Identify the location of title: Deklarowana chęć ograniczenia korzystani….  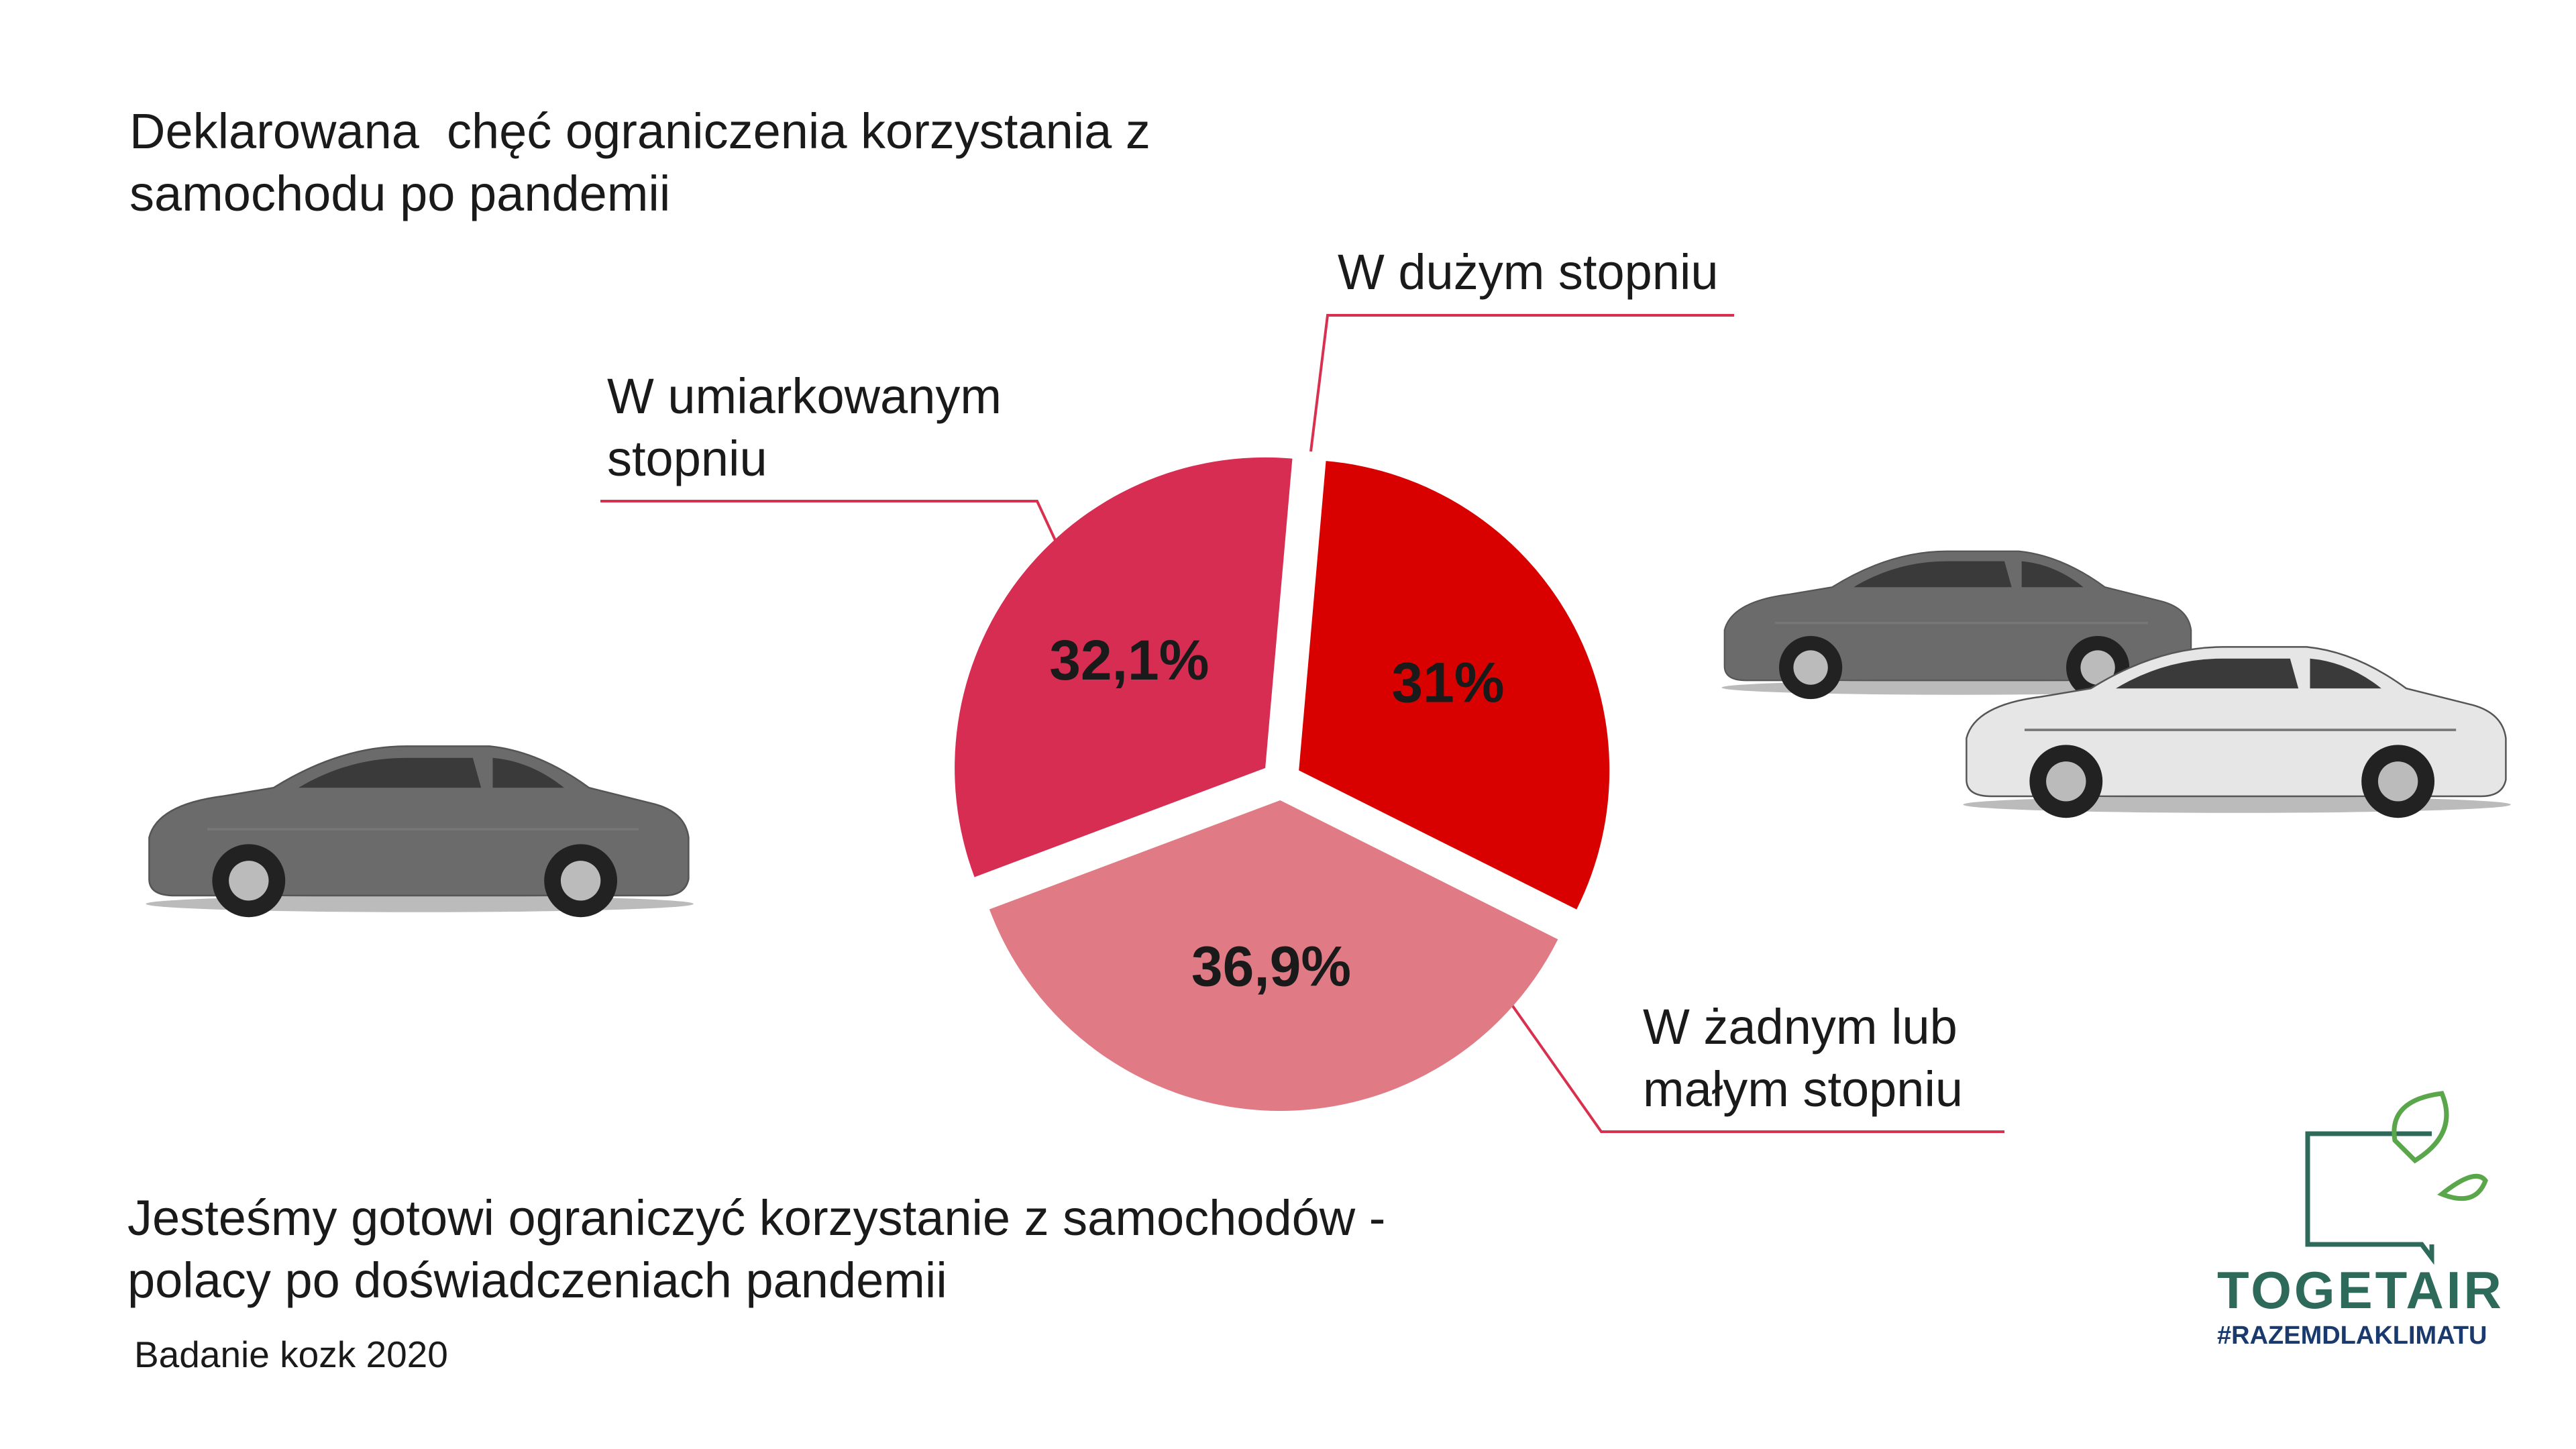
(647, 162).